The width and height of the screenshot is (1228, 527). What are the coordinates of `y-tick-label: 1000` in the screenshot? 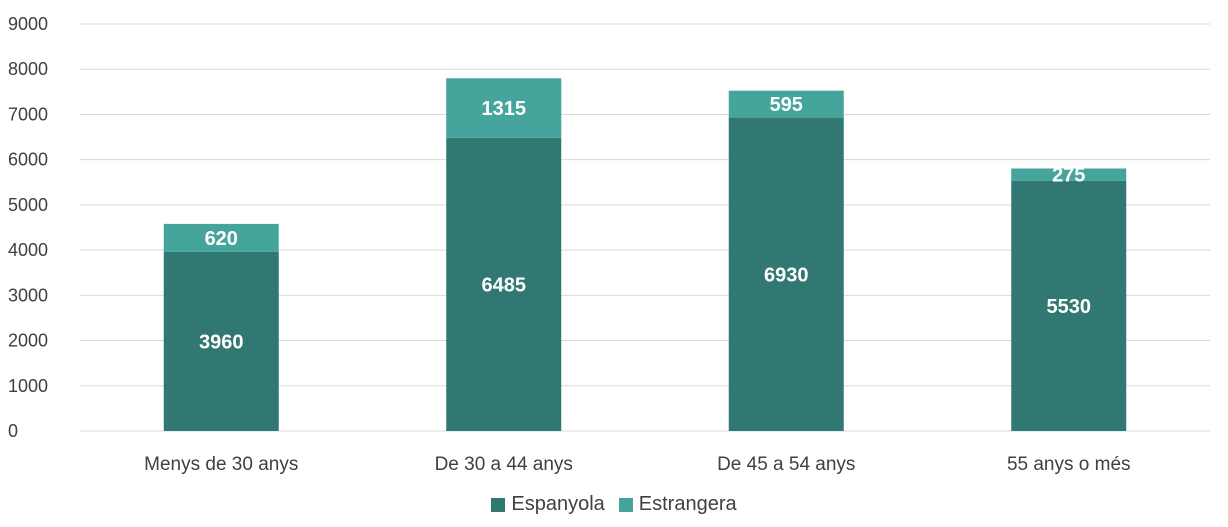 It's located at (28, 386).